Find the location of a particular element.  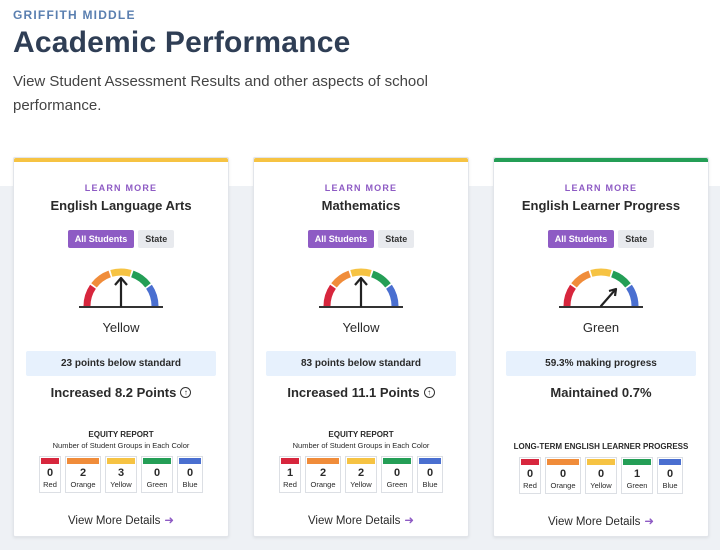

group-box-yellow: 3 Yellow is located at coordinates (121, 474).